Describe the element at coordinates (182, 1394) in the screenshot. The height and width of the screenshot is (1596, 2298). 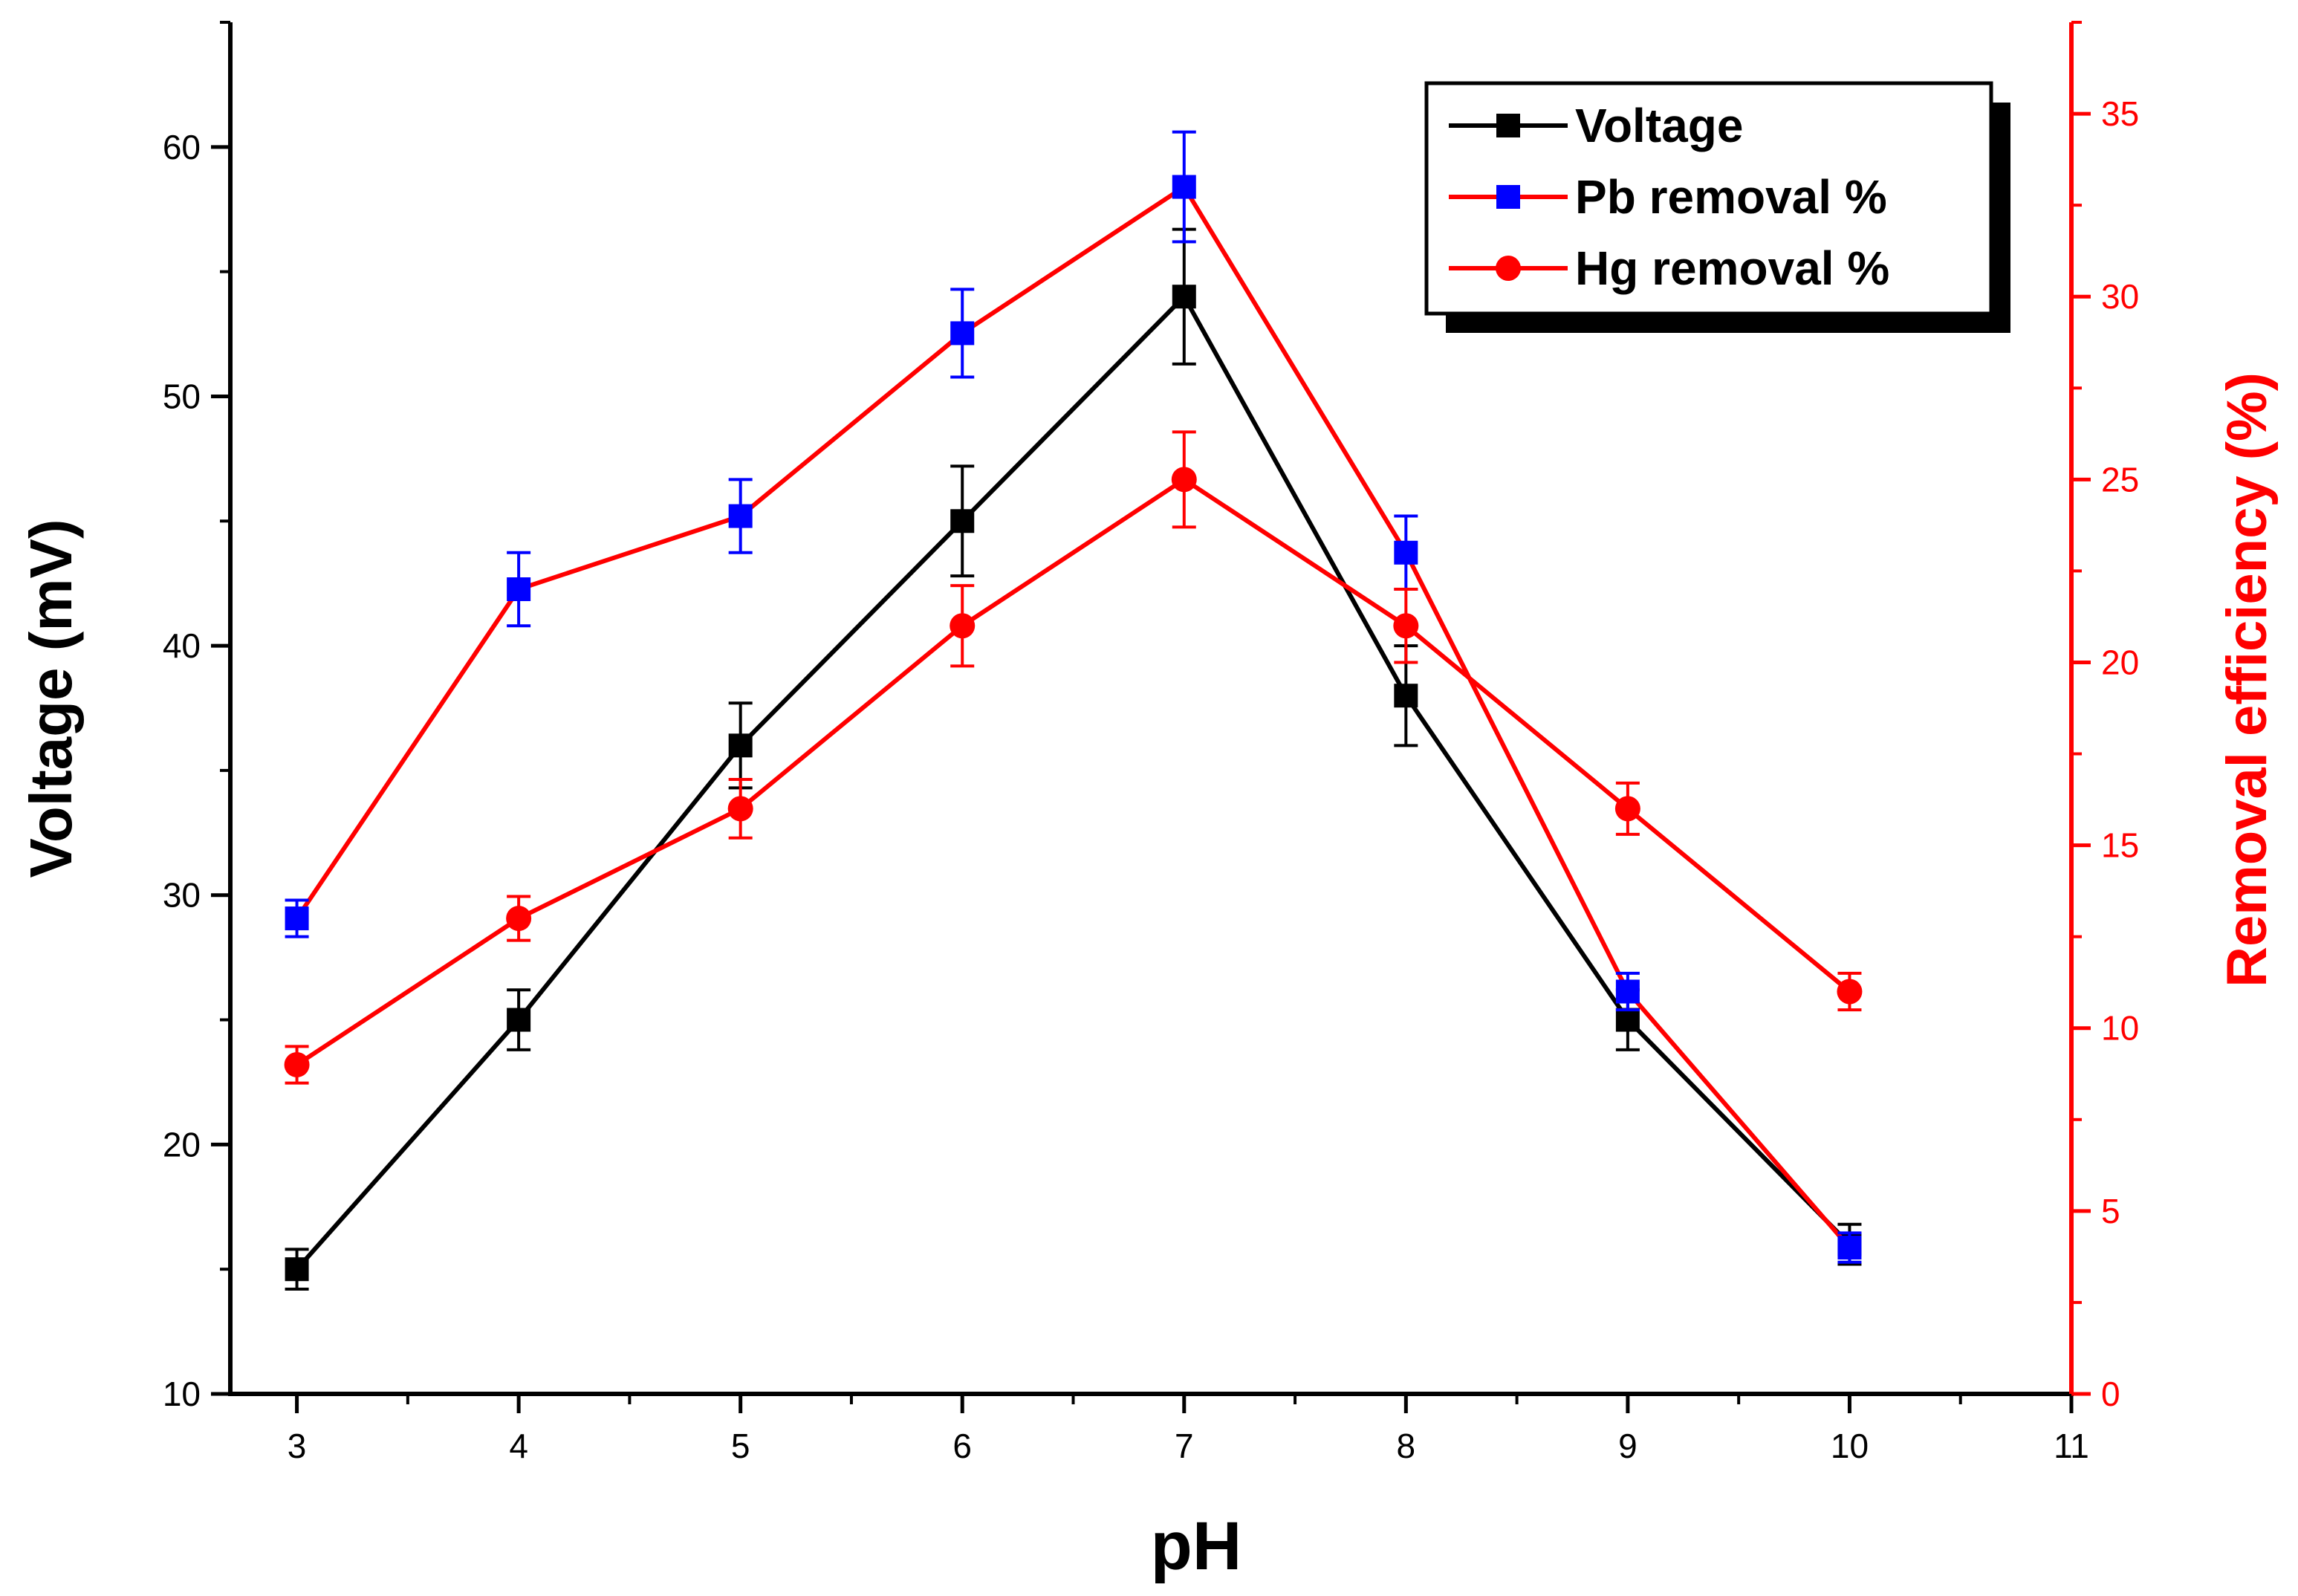
I see `y-tick-label: 10` at that location.